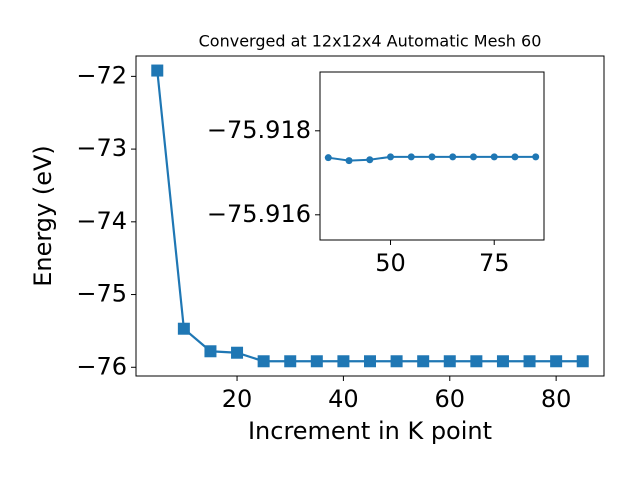 This screenshot has width=640, height=480. What do you see at coordinates (556, 399) in the screenshot?
I see `x-tick-label: 80` at bounding box center [556, 399].